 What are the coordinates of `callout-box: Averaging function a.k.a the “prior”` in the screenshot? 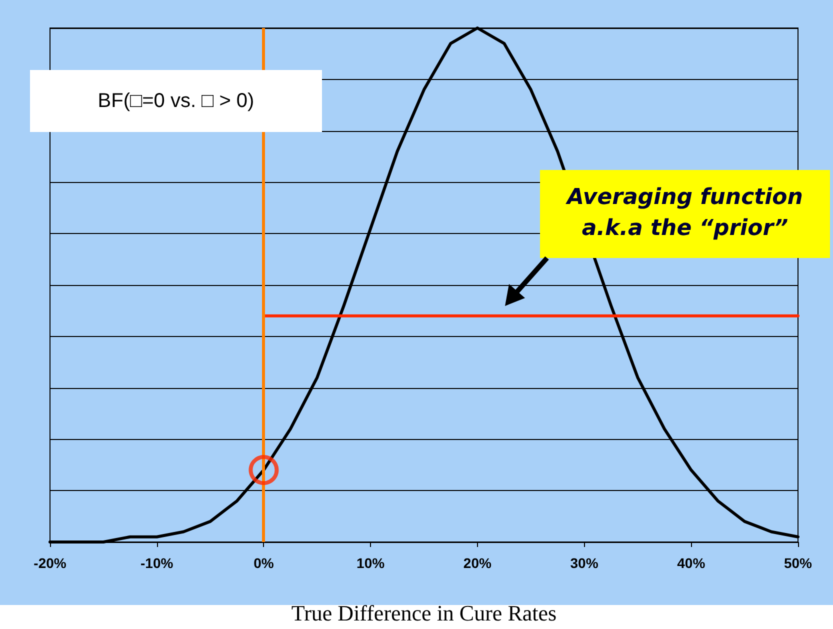 It's located at (685, 214).